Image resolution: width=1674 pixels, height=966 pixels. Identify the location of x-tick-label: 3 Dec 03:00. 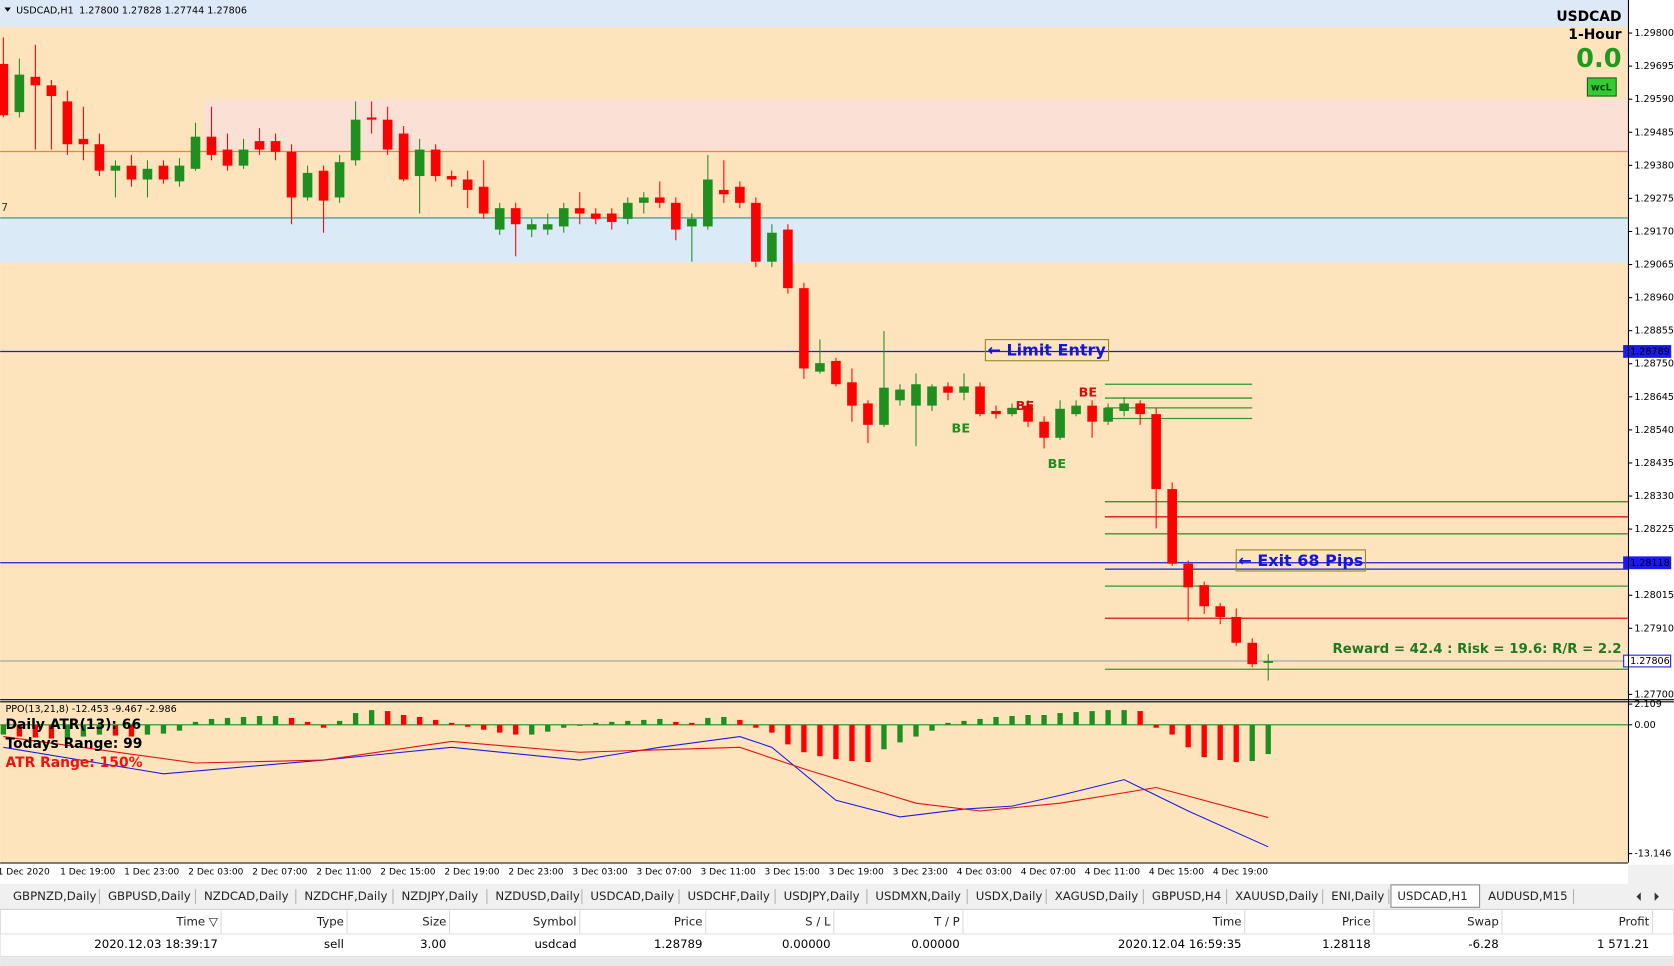
(599, 873).